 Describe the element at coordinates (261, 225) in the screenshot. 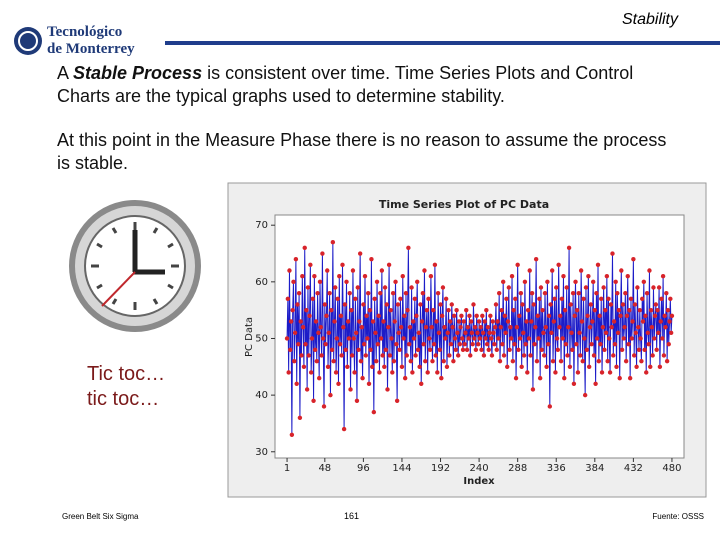

I see `y-tick-label: 70` at that location.